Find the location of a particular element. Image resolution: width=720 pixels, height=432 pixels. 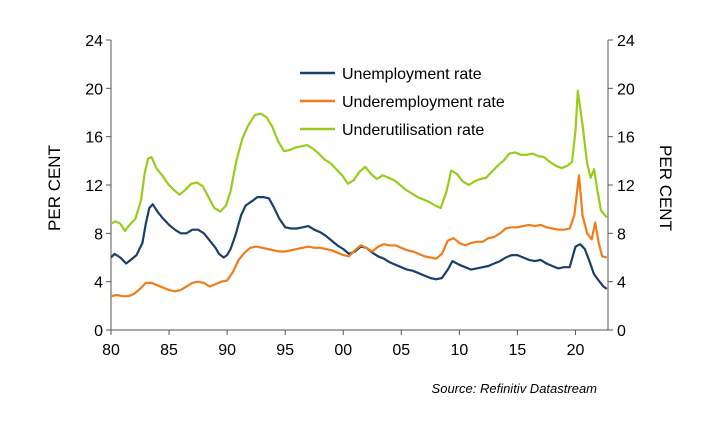

left-y-tick-label: 4 is located at coordinates (98, 283).